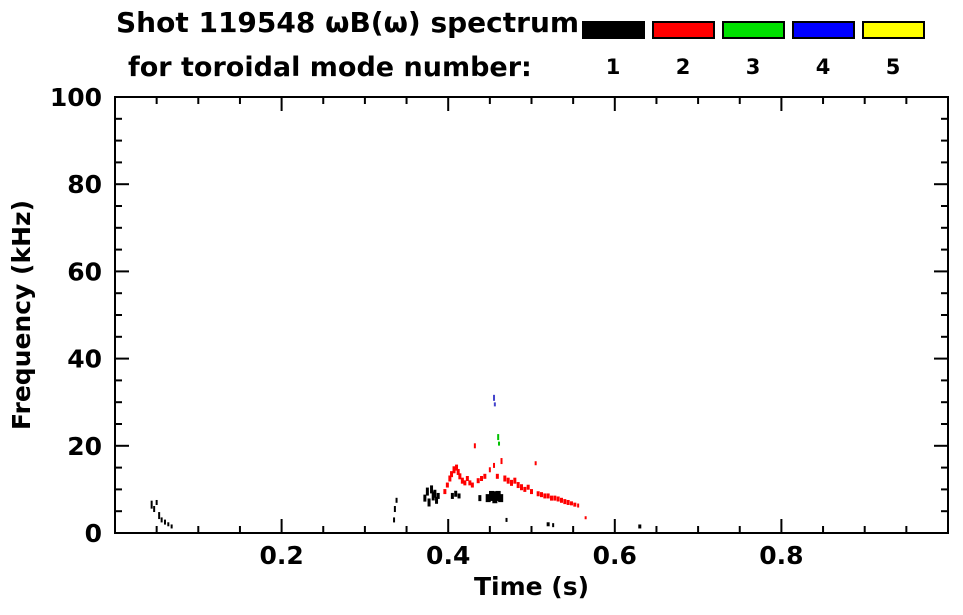 The image size is (963, 615). Describe the element at coordinates (84, 271) in the screenshot. I see `y-tick-label: 60` at that location.